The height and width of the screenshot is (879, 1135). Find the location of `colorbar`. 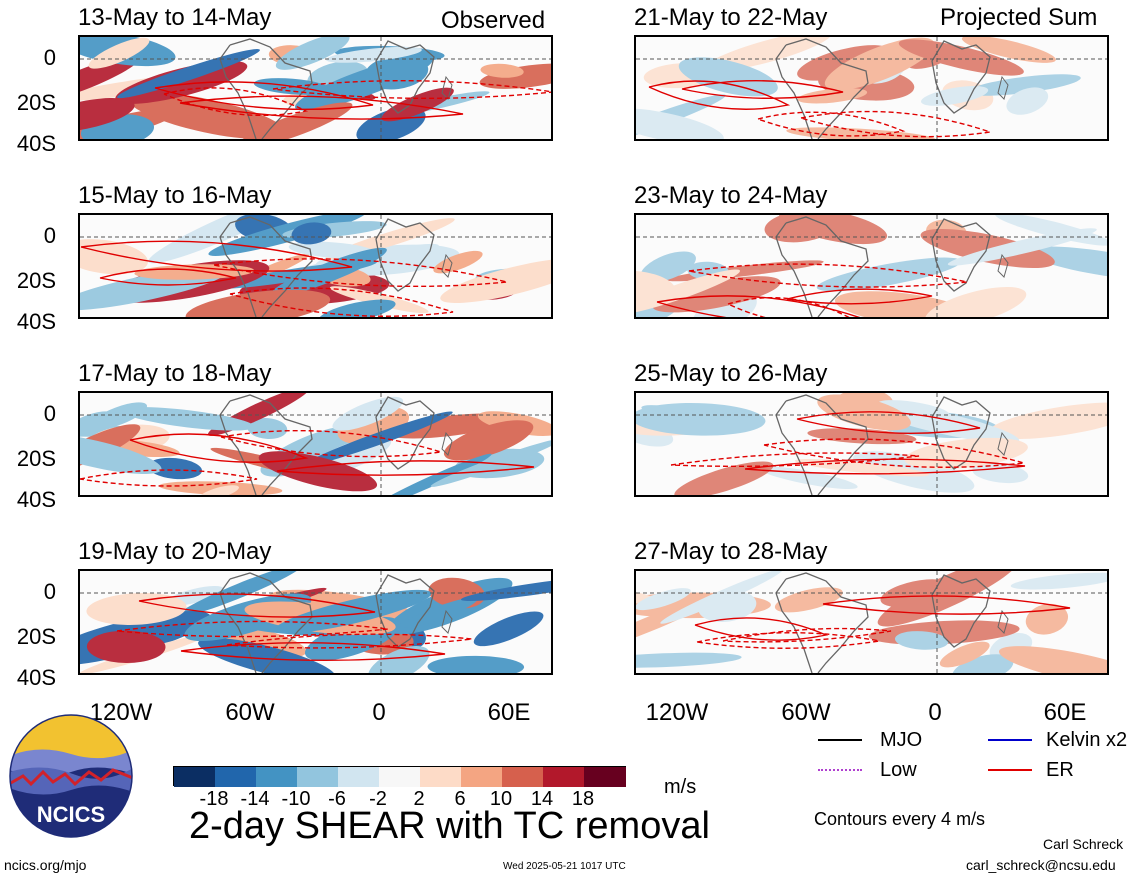

colorbar is located at coordinates (399, 776).